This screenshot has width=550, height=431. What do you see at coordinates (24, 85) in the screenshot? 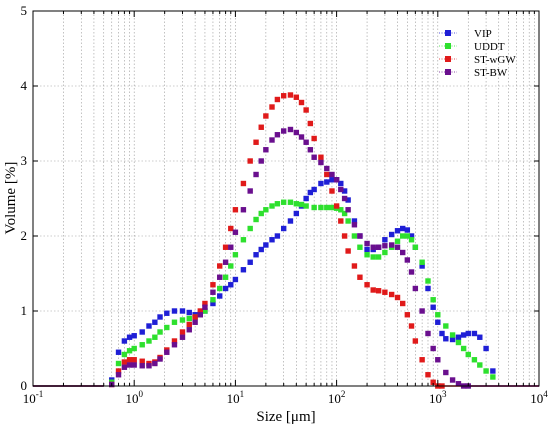
I see `y-tick-label: 4` at bounding box center [24, 85].